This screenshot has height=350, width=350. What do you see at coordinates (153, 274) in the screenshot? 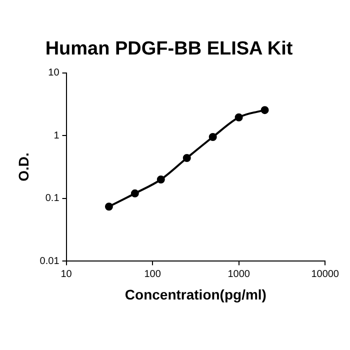
I see `x-tick-label: 100` at bounding box center [153, 274].